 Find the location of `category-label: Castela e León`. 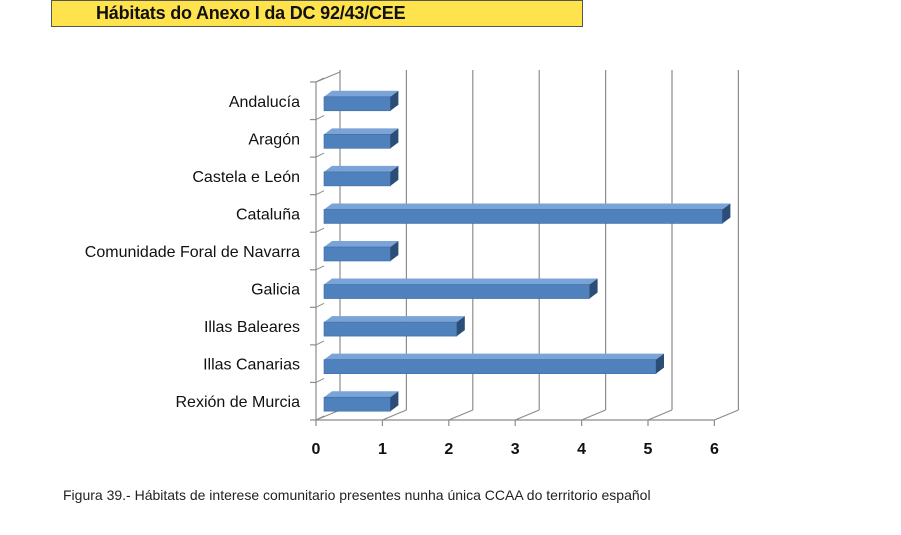

category-label: Castela e León is located at coordinates (246, 177).